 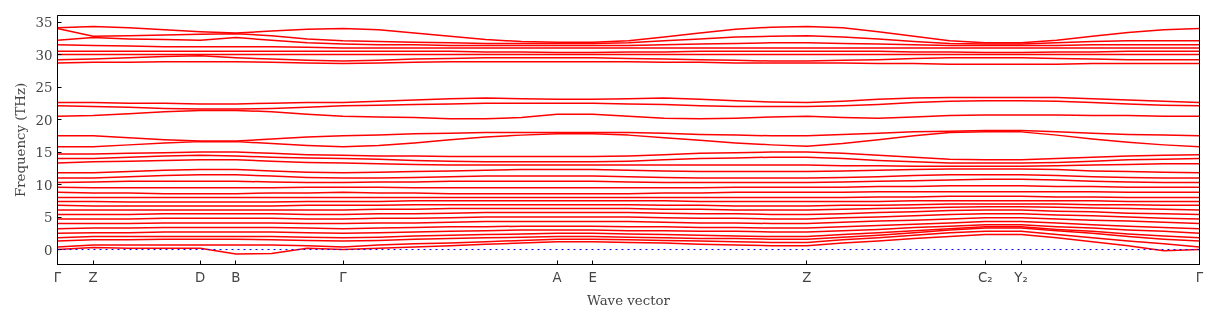 I want to click on x-tick-label: C₂, so click(x=985, y=277).